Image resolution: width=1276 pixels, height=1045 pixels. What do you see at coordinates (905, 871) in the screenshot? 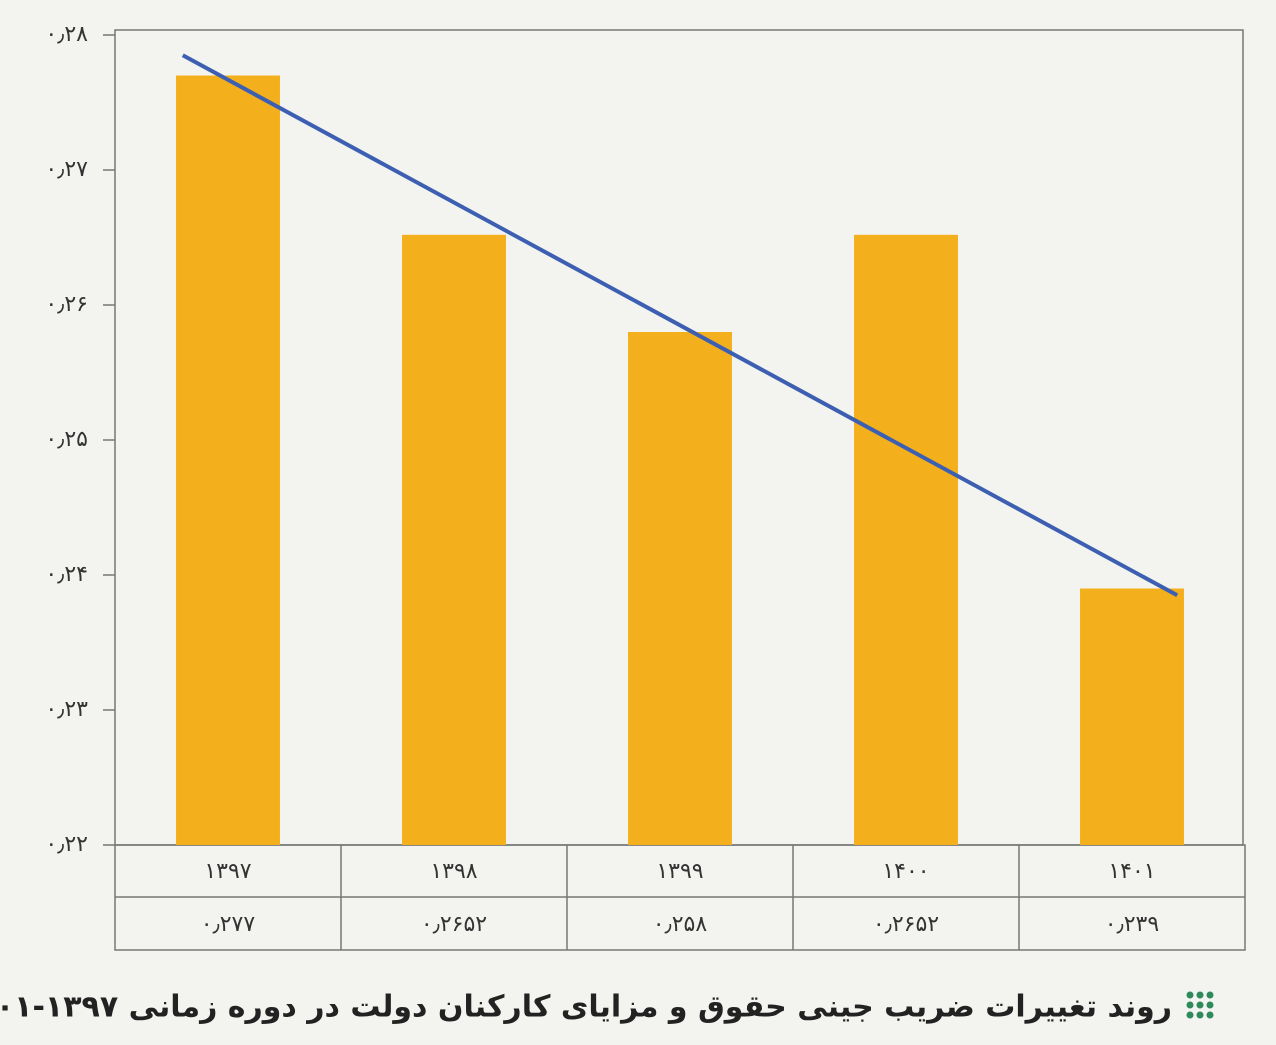
I see `table-year: ۱۴۰۰` at bounding box center [905, 871].